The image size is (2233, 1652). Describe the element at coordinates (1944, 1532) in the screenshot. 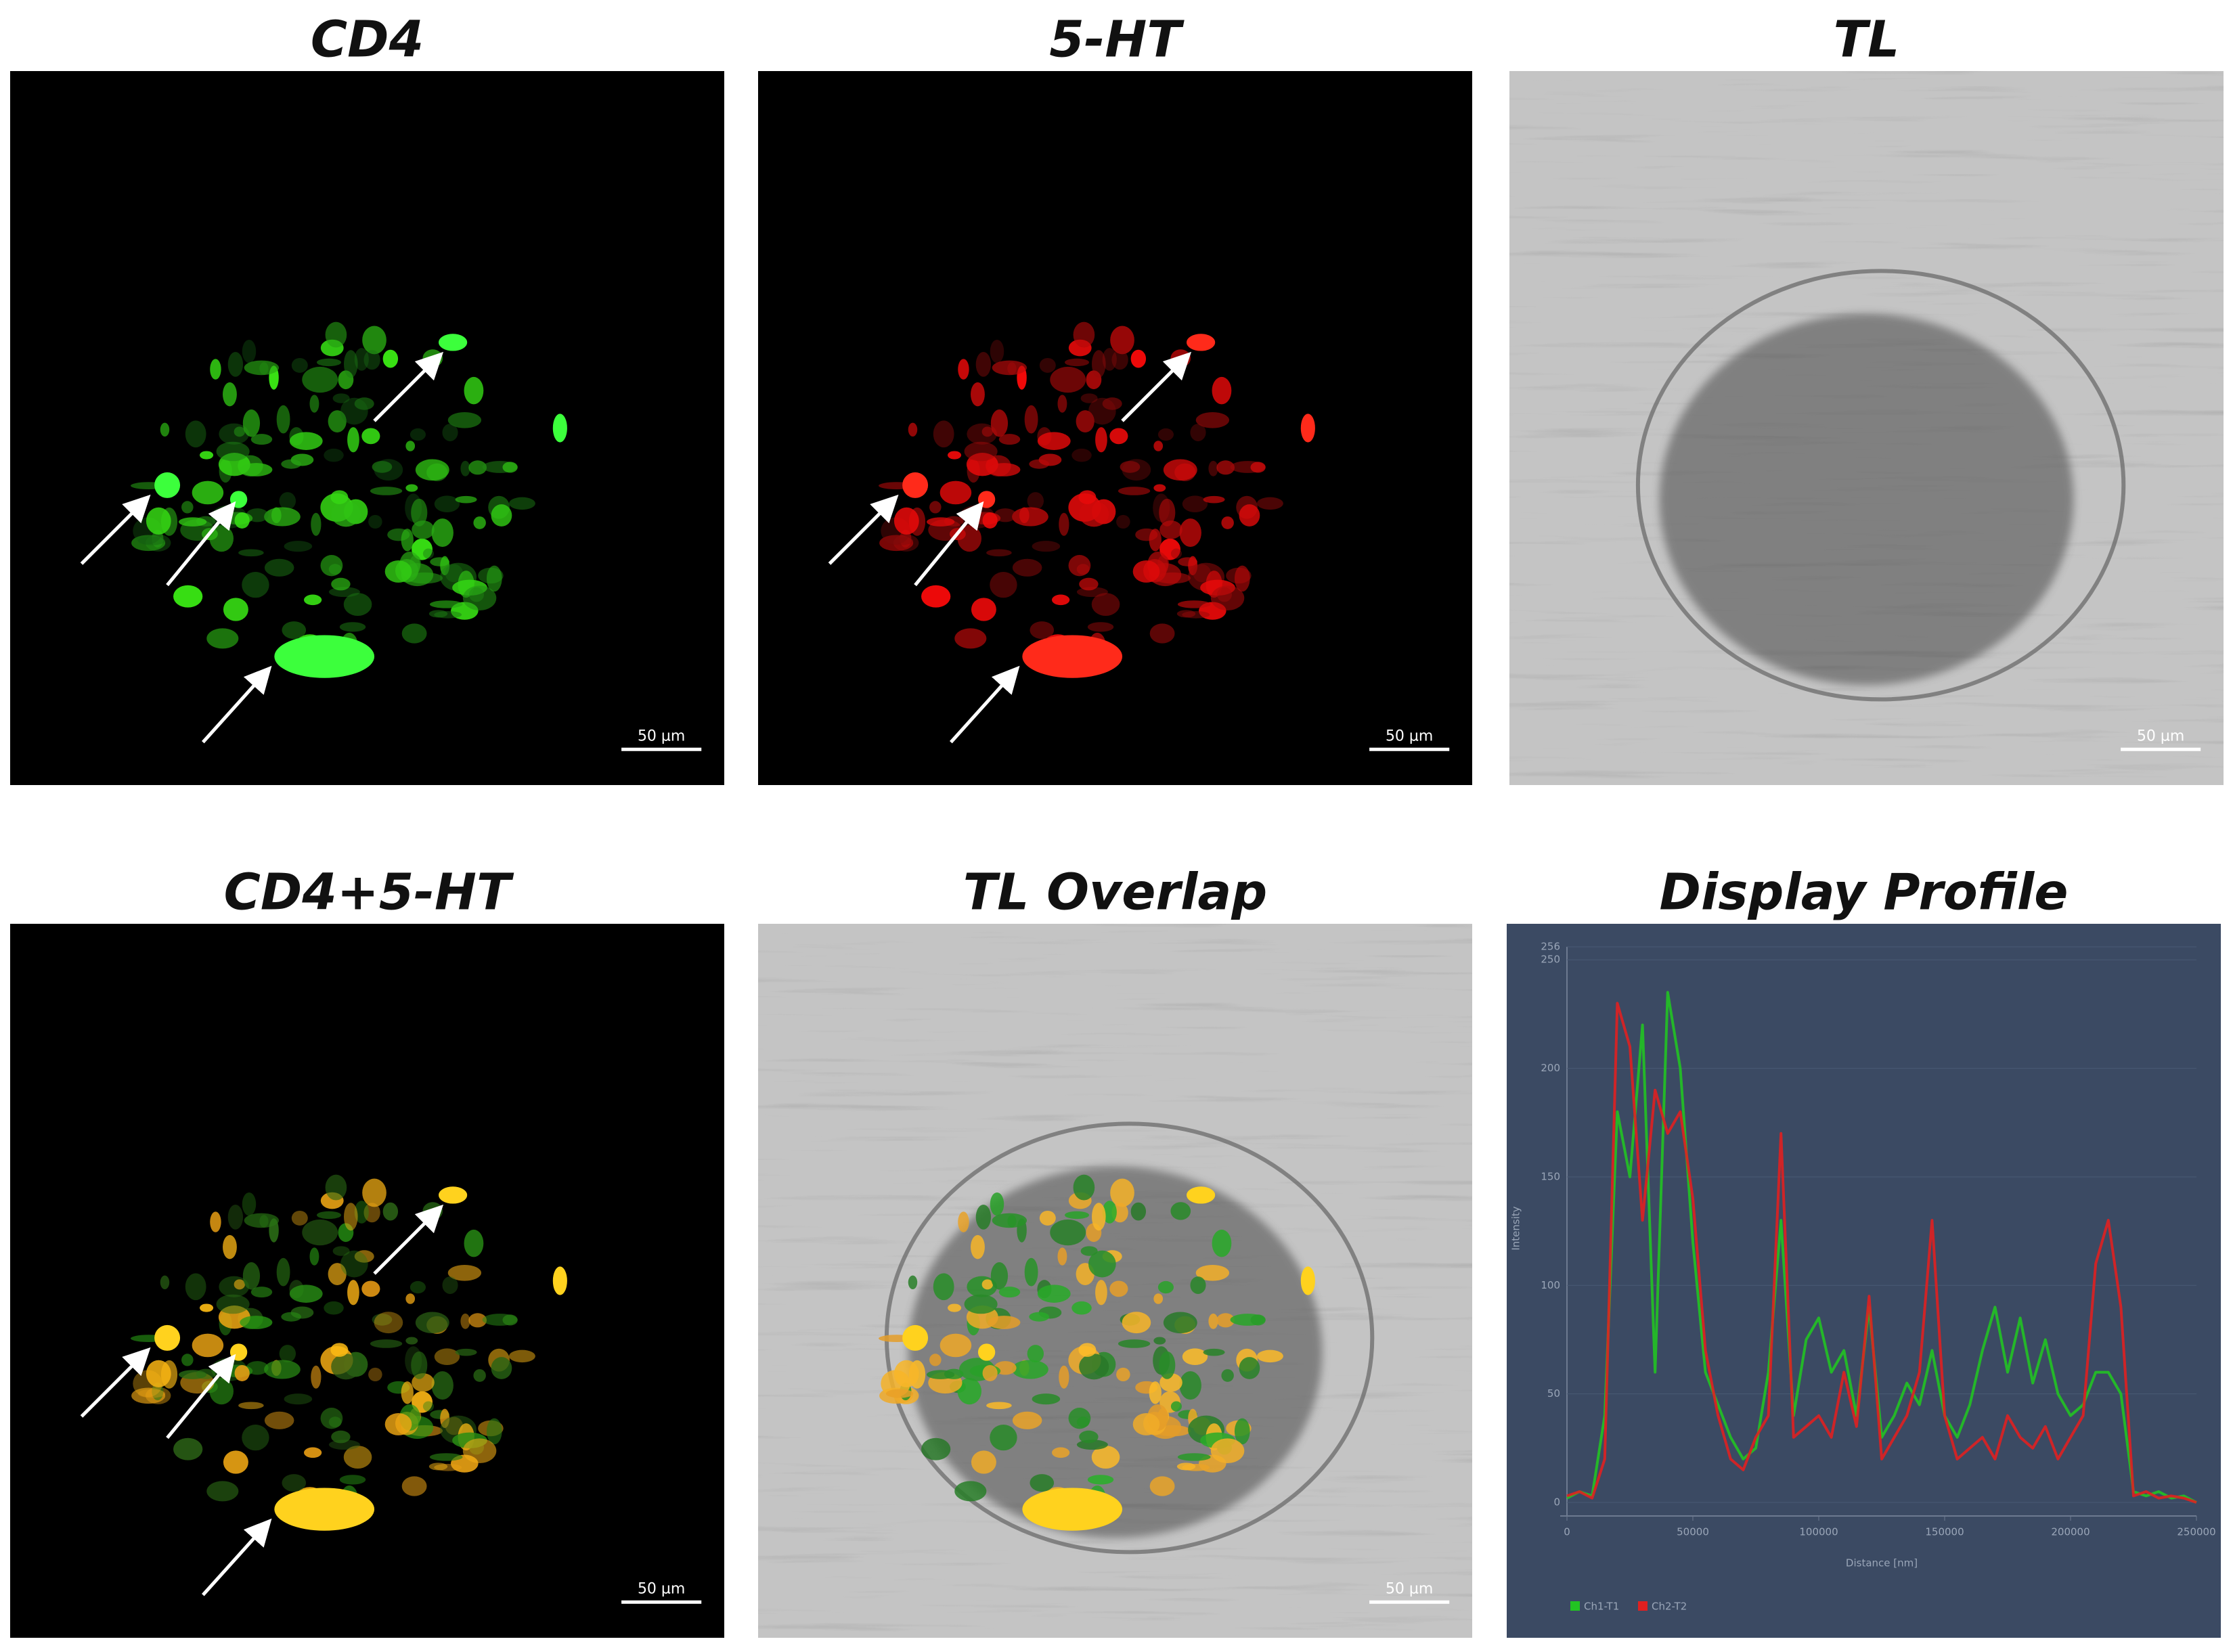

I see `x-tick-label: 150000` at that location.